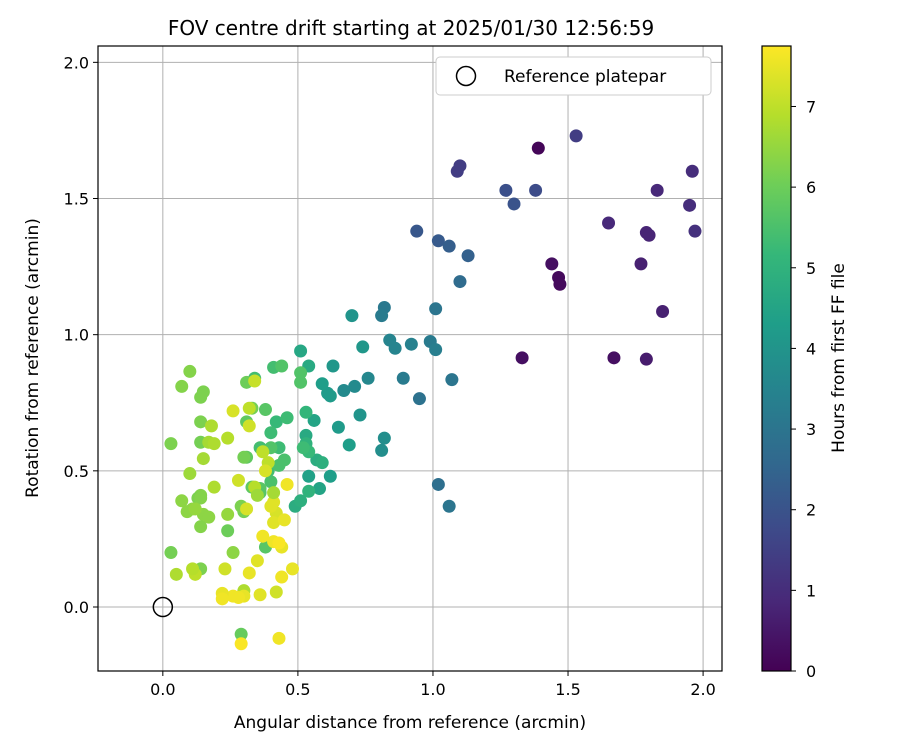  Describe the element at coordinates (803, 389) in the screenshot. I see `colorbar-ticks: 0 1 2 3 4 5 6 7` at that location.